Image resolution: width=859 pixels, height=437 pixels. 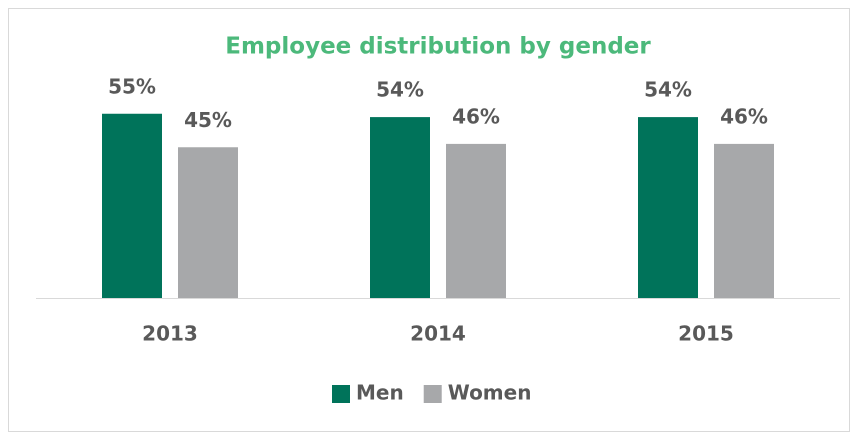 What do you see at coordinates (490, 393) in the screenshot?
I see `legend-label: Women` at bounding box center [490, 393].